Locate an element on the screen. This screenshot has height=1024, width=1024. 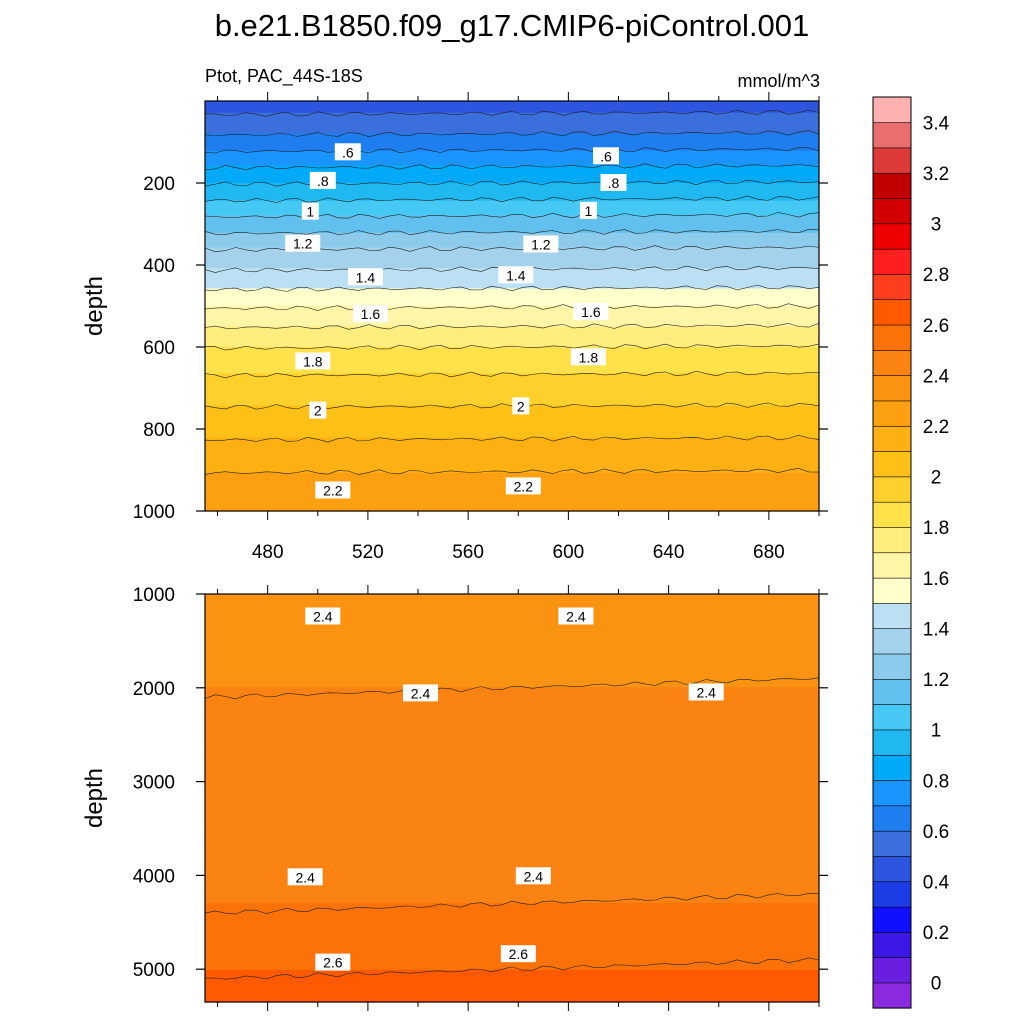
x-tick-label: 520 is located at coordinates (368, 552).